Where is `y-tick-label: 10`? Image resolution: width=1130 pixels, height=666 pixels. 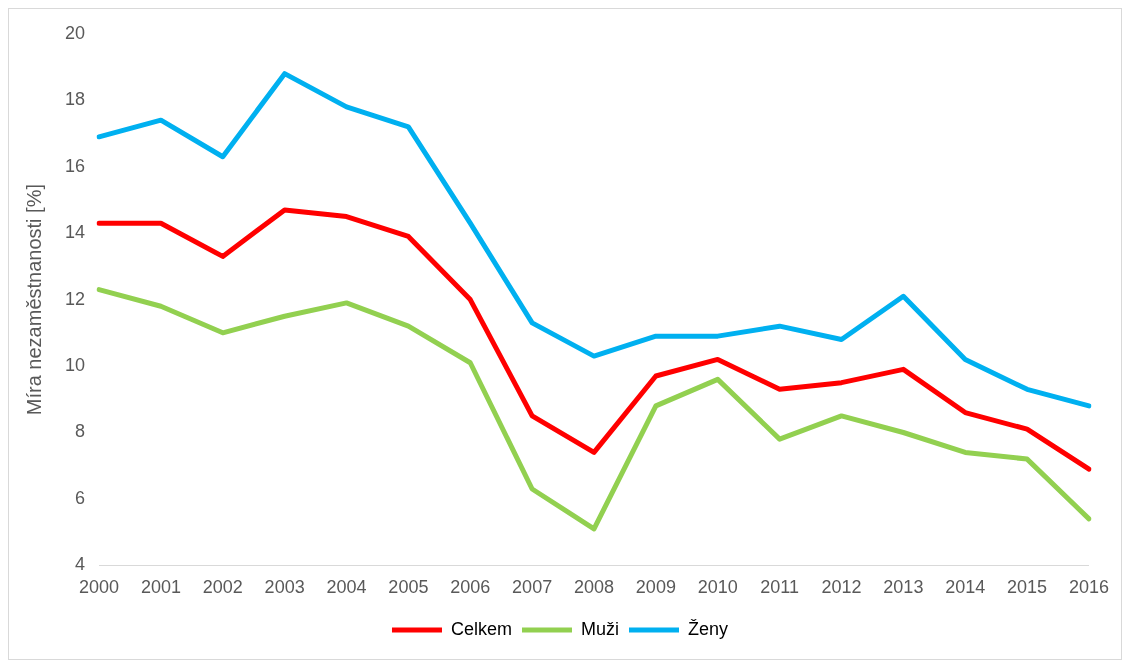
y-tick-label: 10 is located at coordinates (75, 365).